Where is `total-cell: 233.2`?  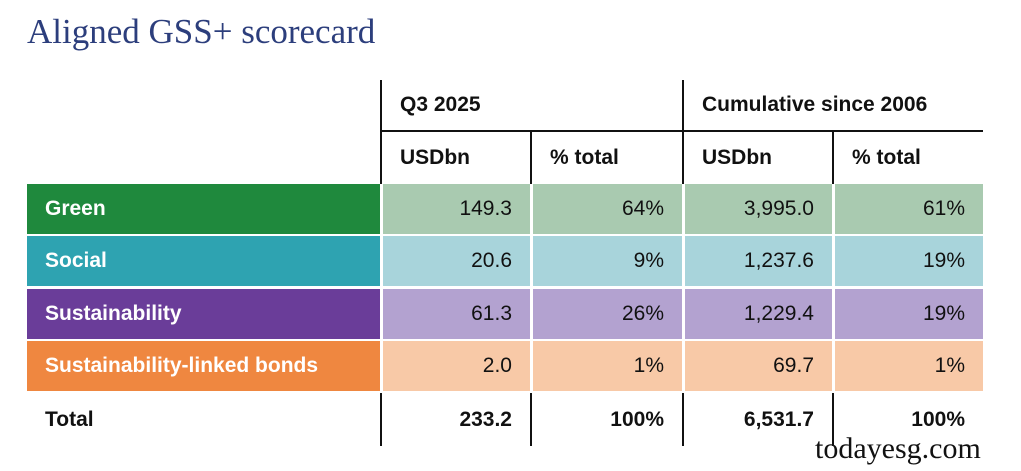
total-cell: 233.2 is located at coordinates (455, 419).